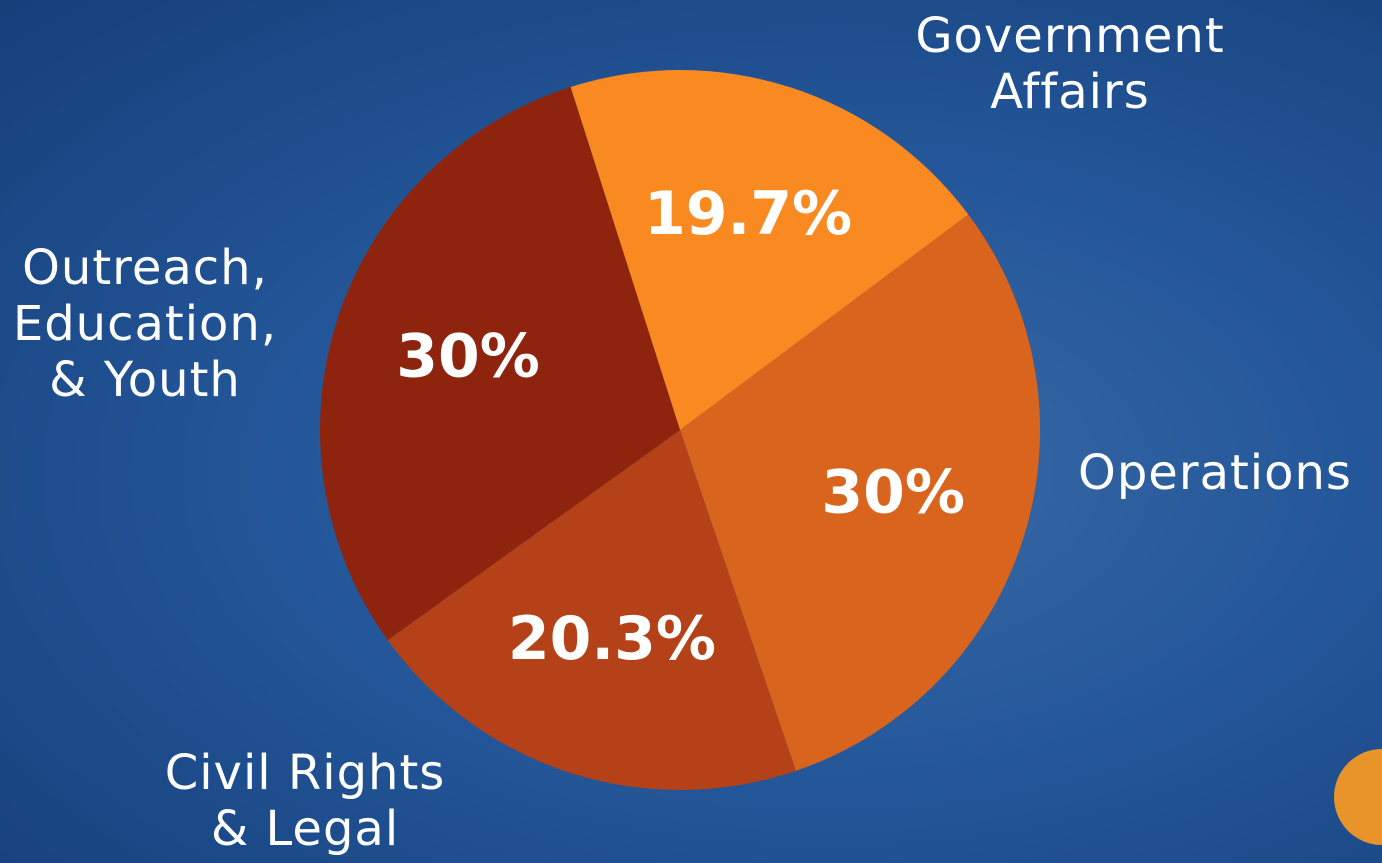  Describe the element at coordinates (145, 324) in the screenshot. I see `category-label: Outreach, Education, & Youth` at that location.